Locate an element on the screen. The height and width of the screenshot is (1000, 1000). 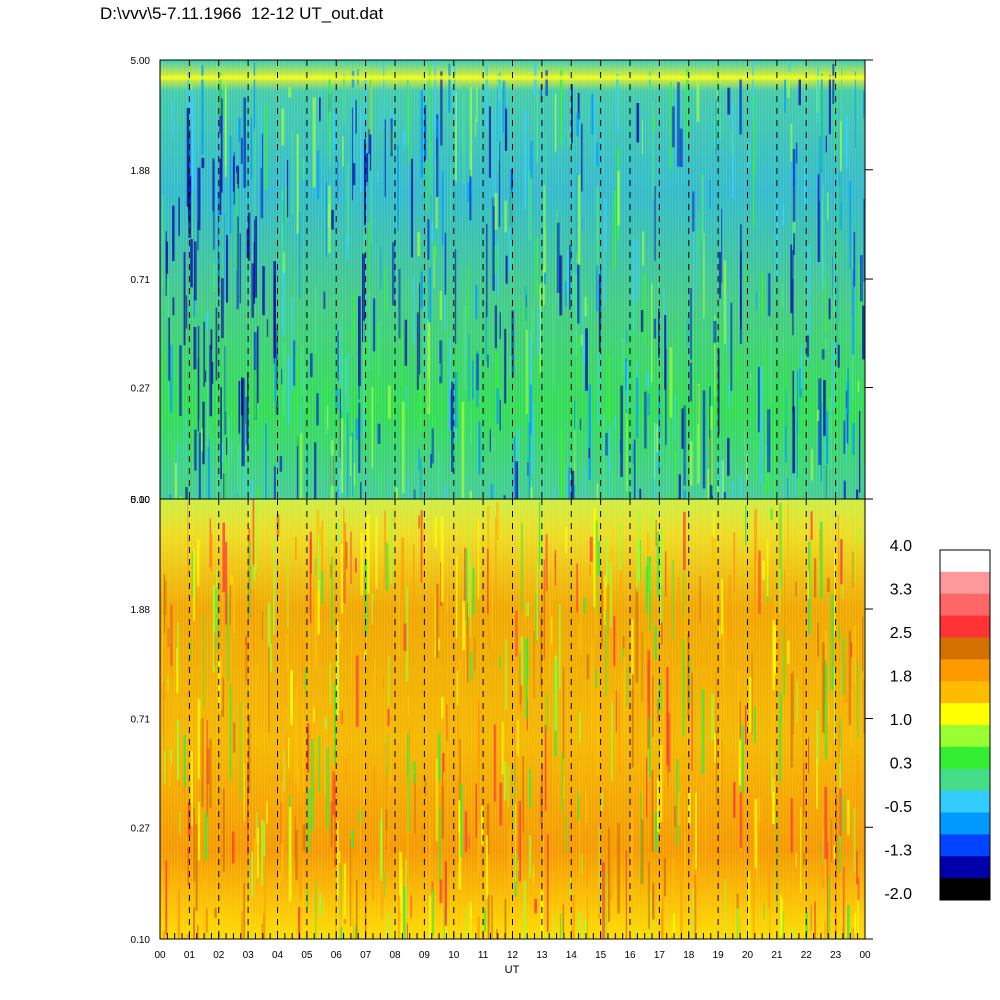
x-tick-label: 12 is located at coordinates (513, 955).